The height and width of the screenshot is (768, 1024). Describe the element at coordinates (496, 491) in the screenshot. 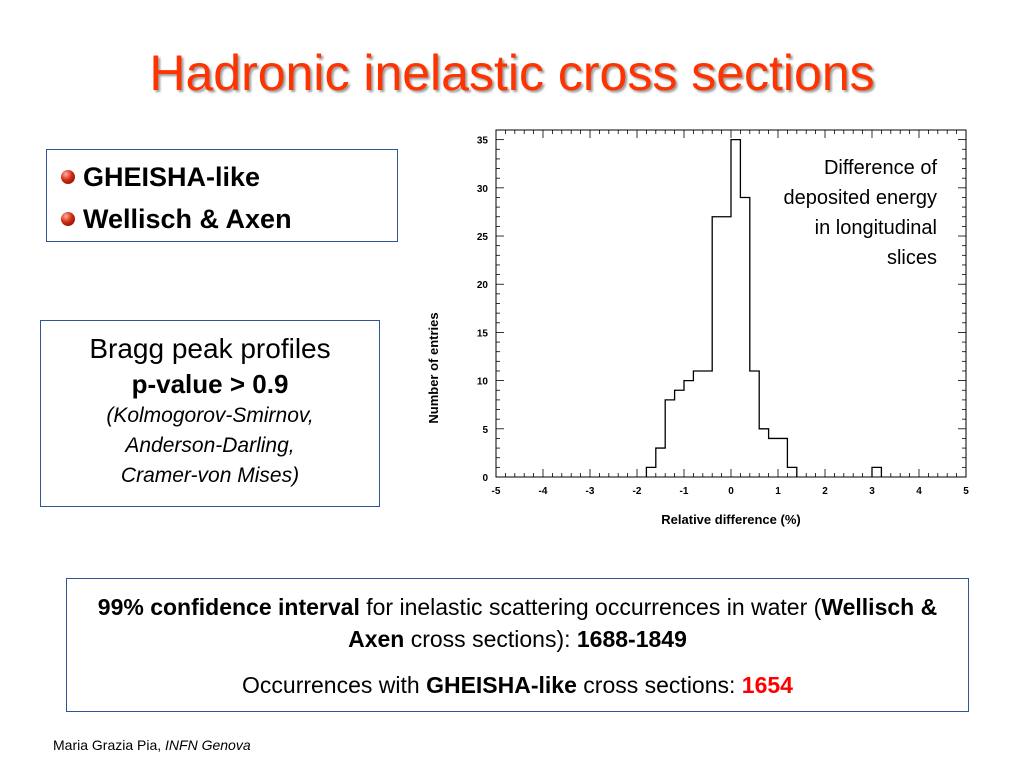

I see `x-tick-label: -5` at that location.